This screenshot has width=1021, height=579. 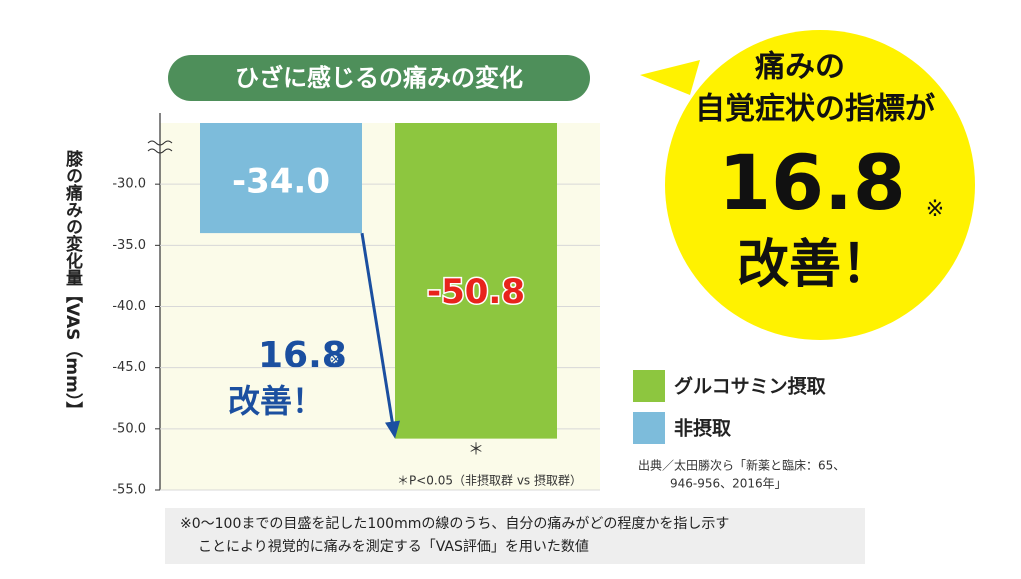 What do you see at coordinates (750, 386) in the screenshot?
I see `legend-label: グルコサミン摂取` at bounding box center [750, 386].